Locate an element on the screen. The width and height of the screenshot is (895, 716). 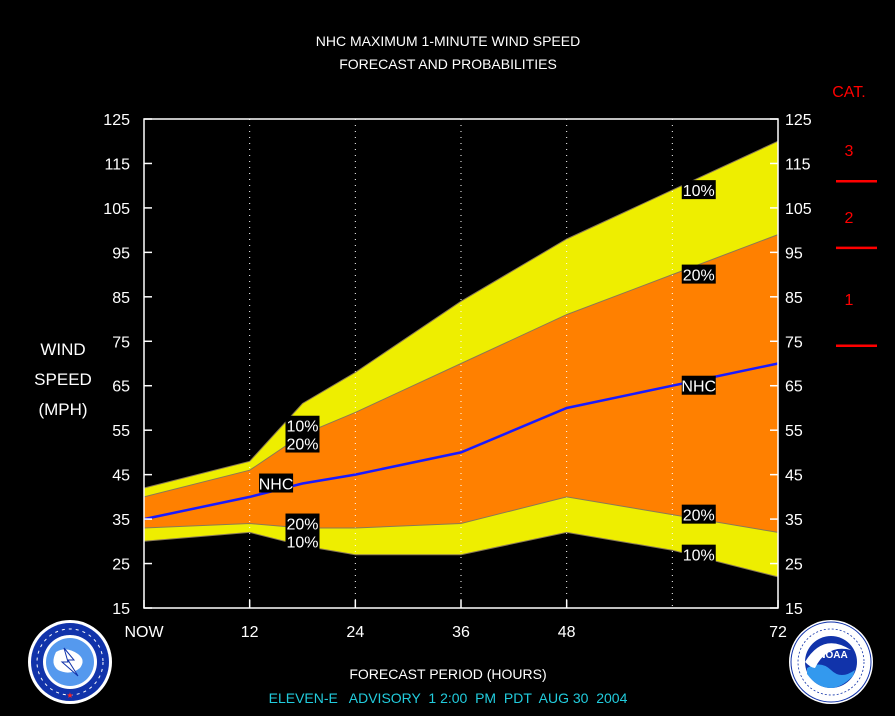
y-tick-label-right: 45 is located at coordinates (794, 476).